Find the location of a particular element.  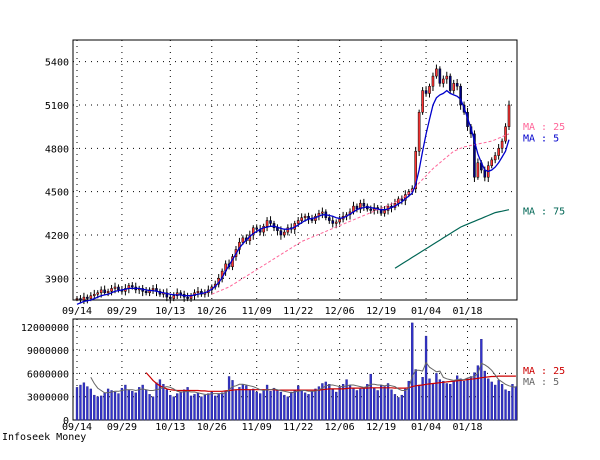

volume-ma25-line is located at coordinates (330, 382).